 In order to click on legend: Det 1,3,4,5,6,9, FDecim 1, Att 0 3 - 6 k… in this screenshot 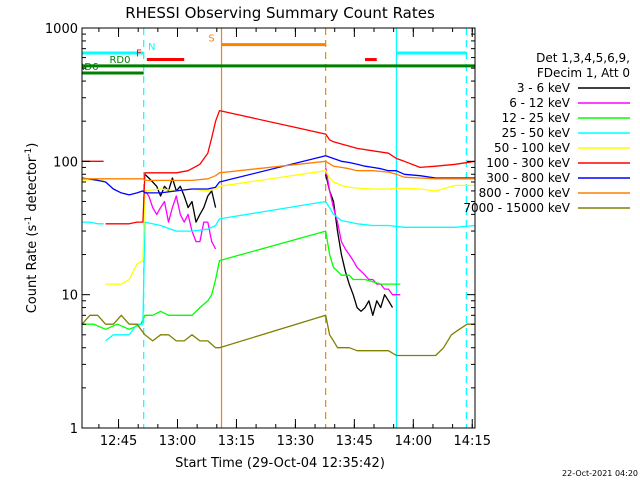, I will do `click(546, 133)`.